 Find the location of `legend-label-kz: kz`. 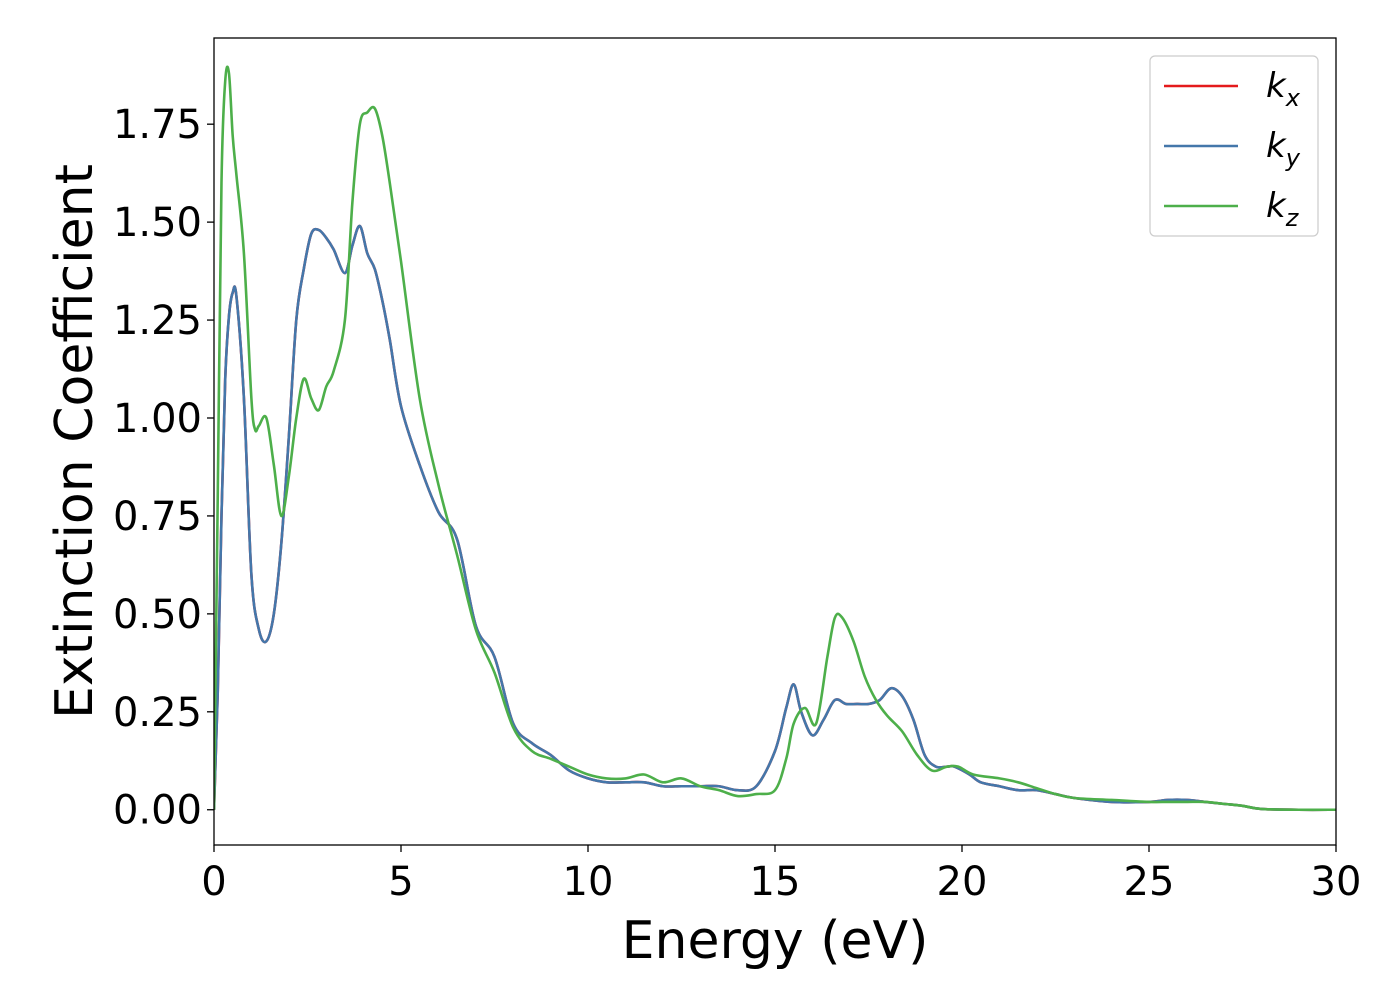

legend-label-kz: kz is located at coordinates (1283, 209).